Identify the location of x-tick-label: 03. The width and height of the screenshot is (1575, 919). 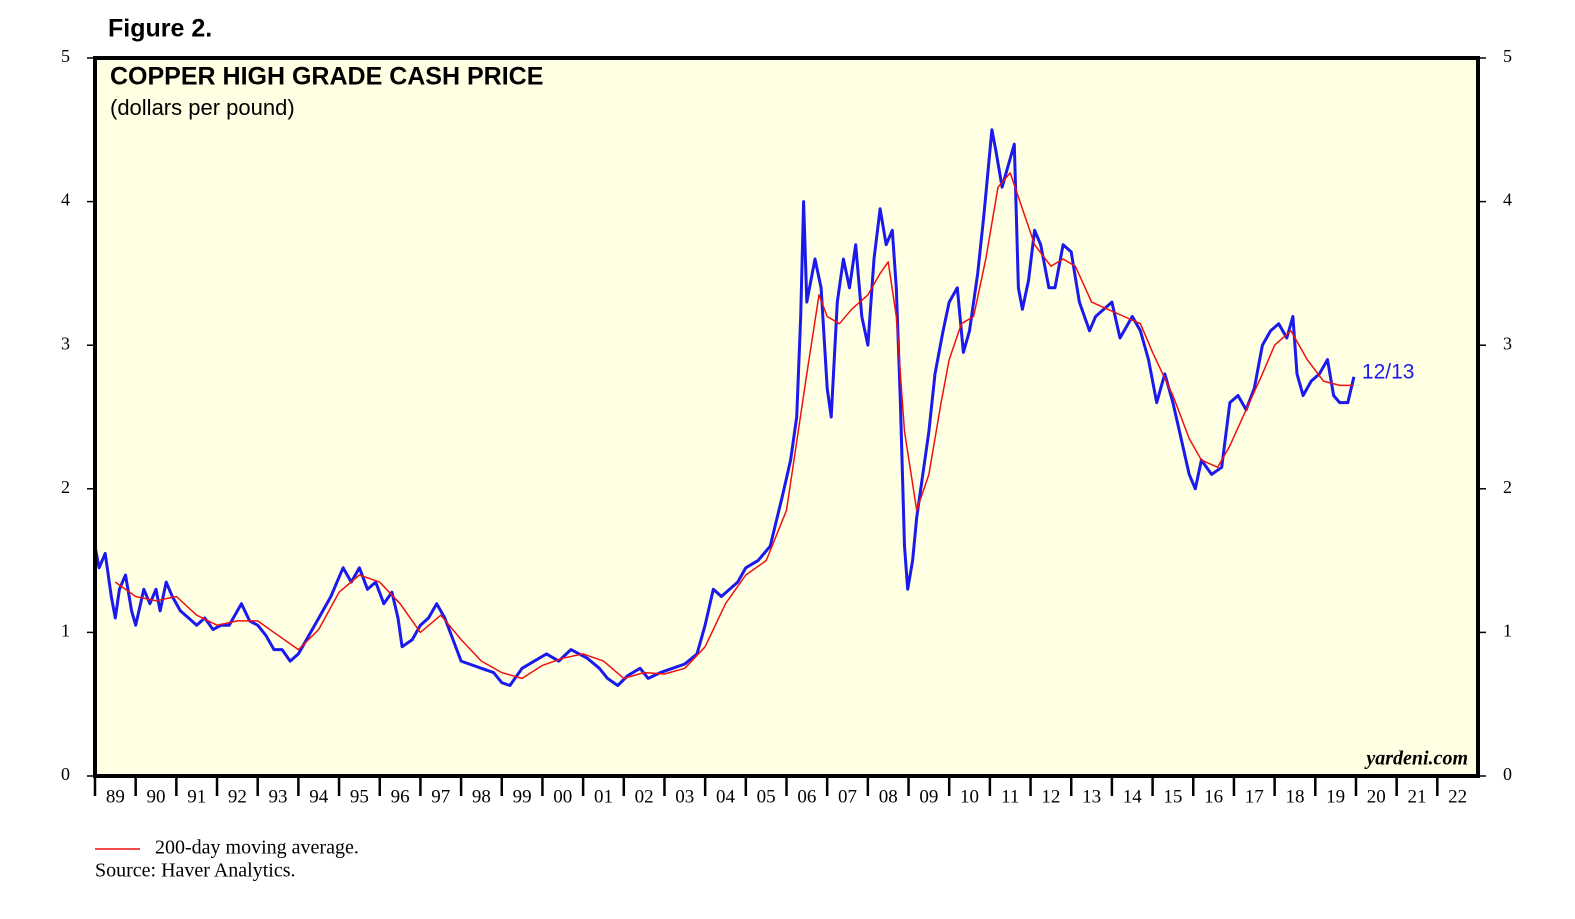
(684, 796).